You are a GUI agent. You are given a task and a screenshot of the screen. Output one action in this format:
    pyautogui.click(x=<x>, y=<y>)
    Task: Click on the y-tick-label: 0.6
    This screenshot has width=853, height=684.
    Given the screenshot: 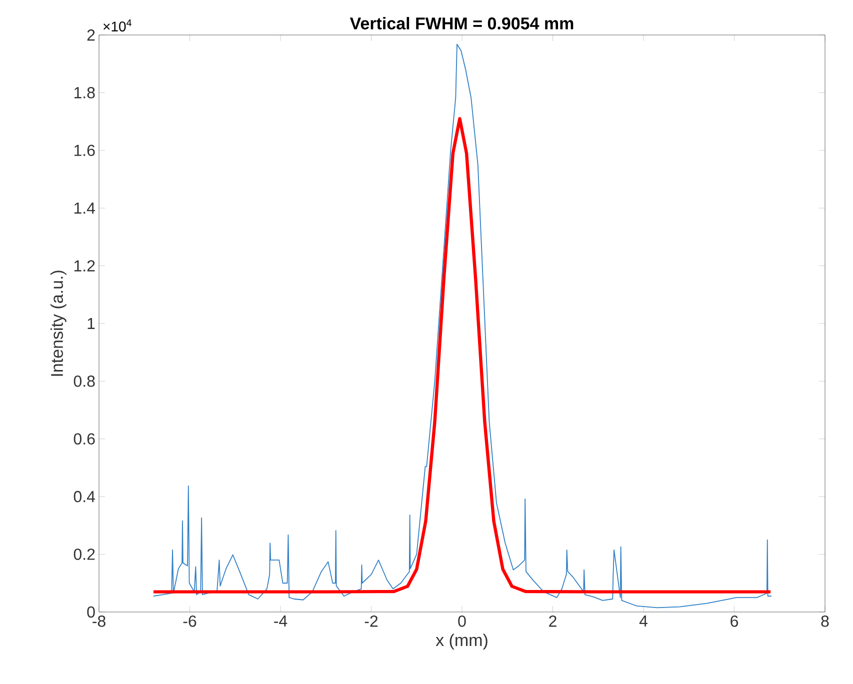 What is the action you would take?
    pyautogui.click(x=84, y=439)
    